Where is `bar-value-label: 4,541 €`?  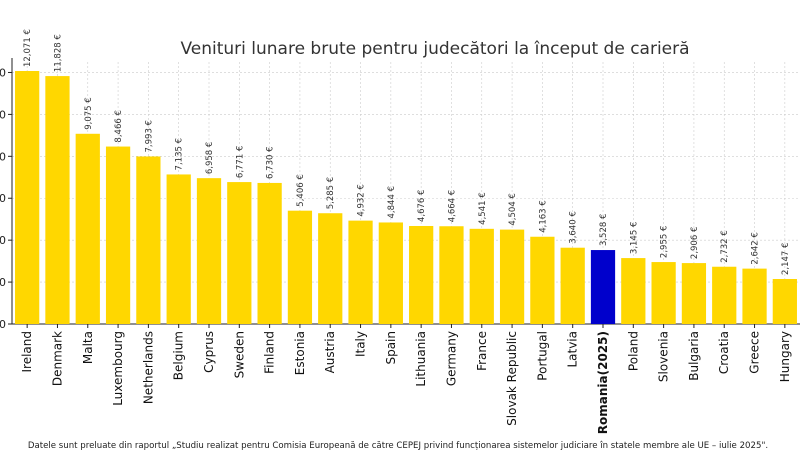
bar-value-label: 4,541 € is located at coordinates (483, 208).